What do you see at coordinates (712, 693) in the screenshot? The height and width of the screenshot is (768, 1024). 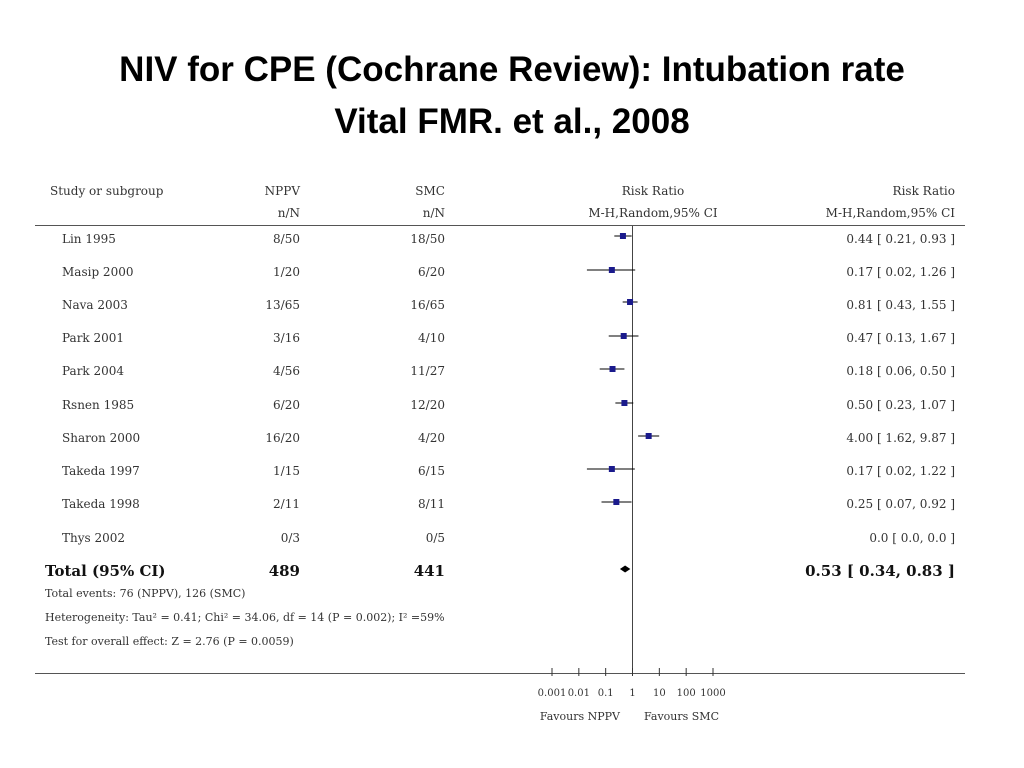 I see `axis-tick-label: 1000` at bounding box center [712, 693].